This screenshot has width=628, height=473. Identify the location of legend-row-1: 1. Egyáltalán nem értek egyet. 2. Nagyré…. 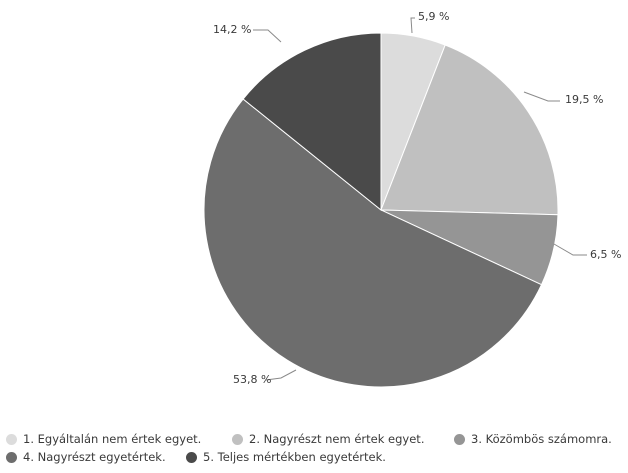
(316, 439).